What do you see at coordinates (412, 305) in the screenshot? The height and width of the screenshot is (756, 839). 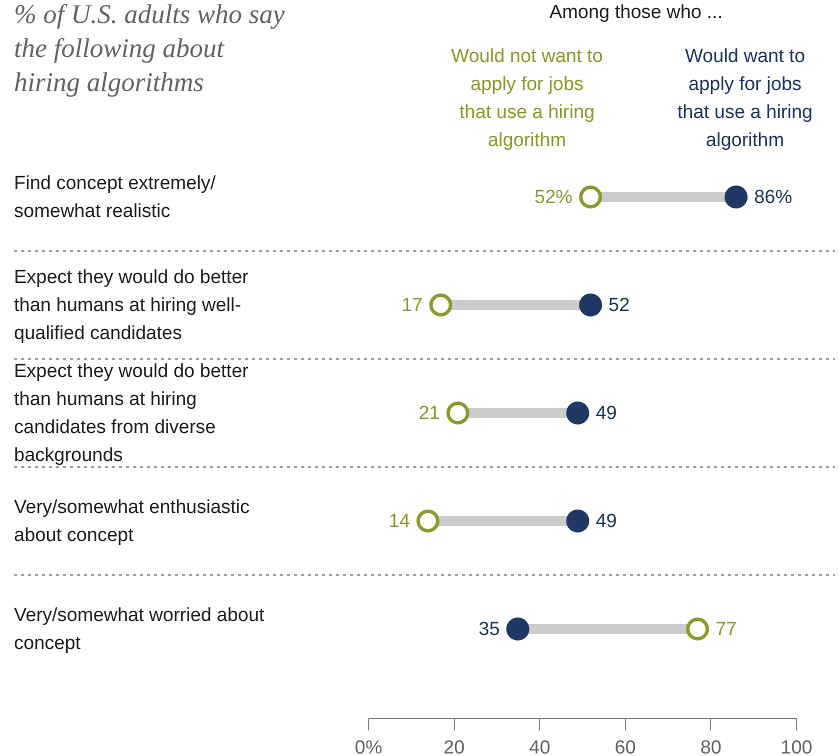 I see `data-label: 17` at bounding box center [412, 305].